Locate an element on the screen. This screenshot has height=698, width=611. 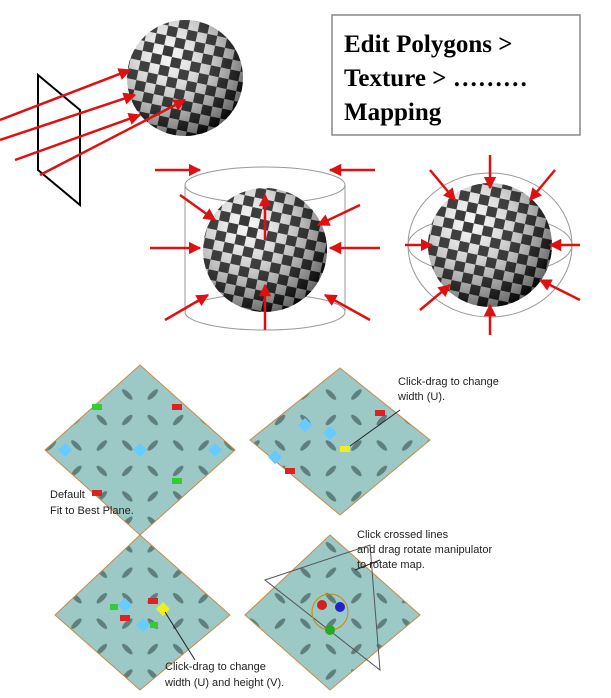
title-line: Mapping is located at coordinates (393, 112).